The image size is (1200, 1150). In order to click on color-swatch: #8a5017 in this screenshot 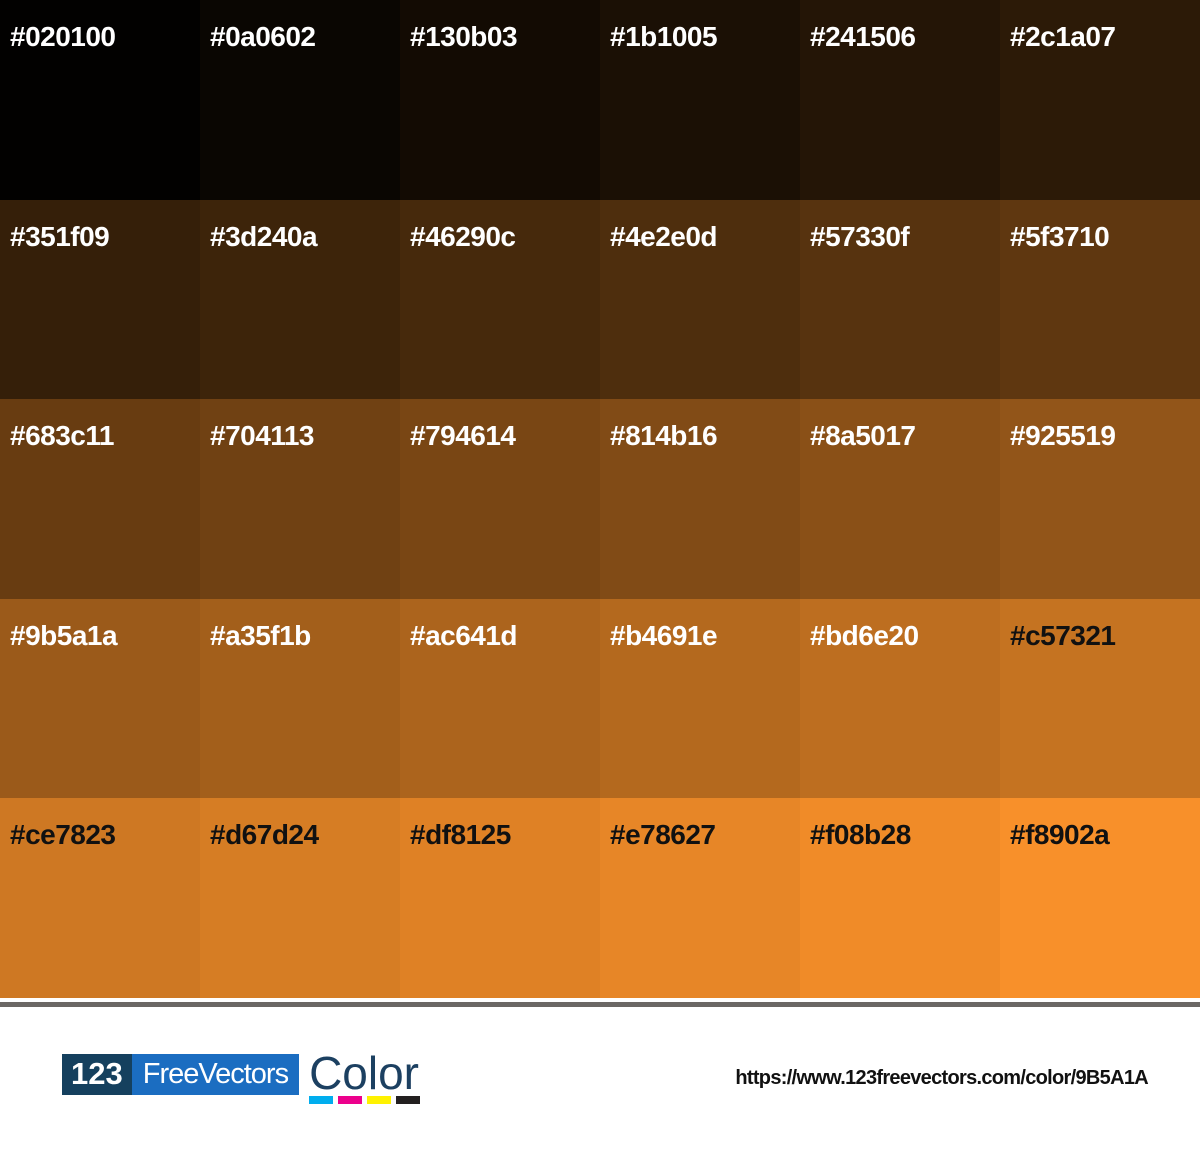, I will do `click(900, 499)`.